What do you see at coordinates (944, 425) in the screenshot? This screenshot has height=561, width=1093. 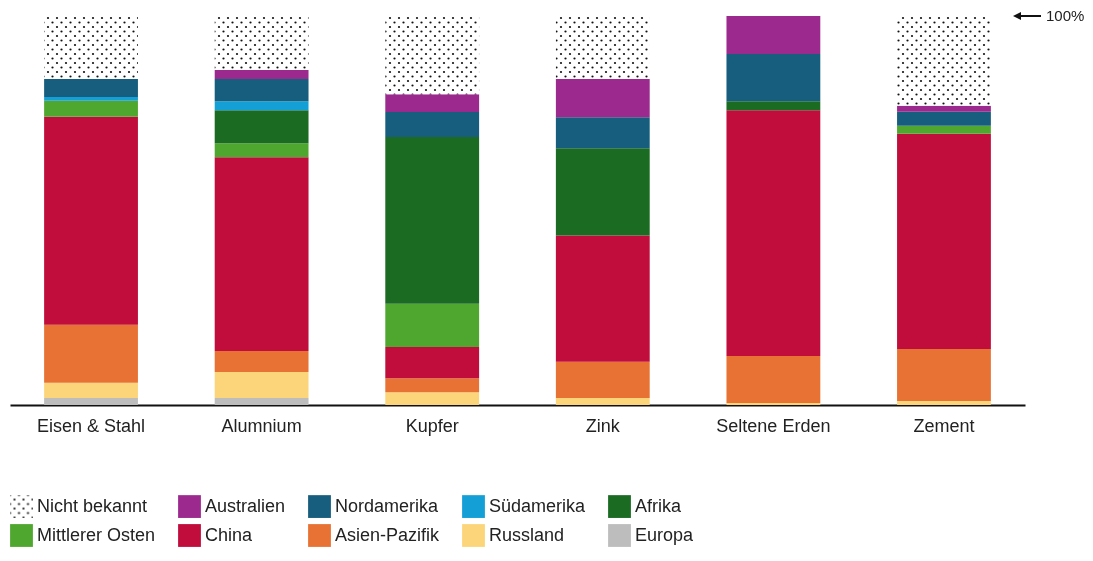 I see `x-tick-label: Zement` at bounding box center [944, 425].